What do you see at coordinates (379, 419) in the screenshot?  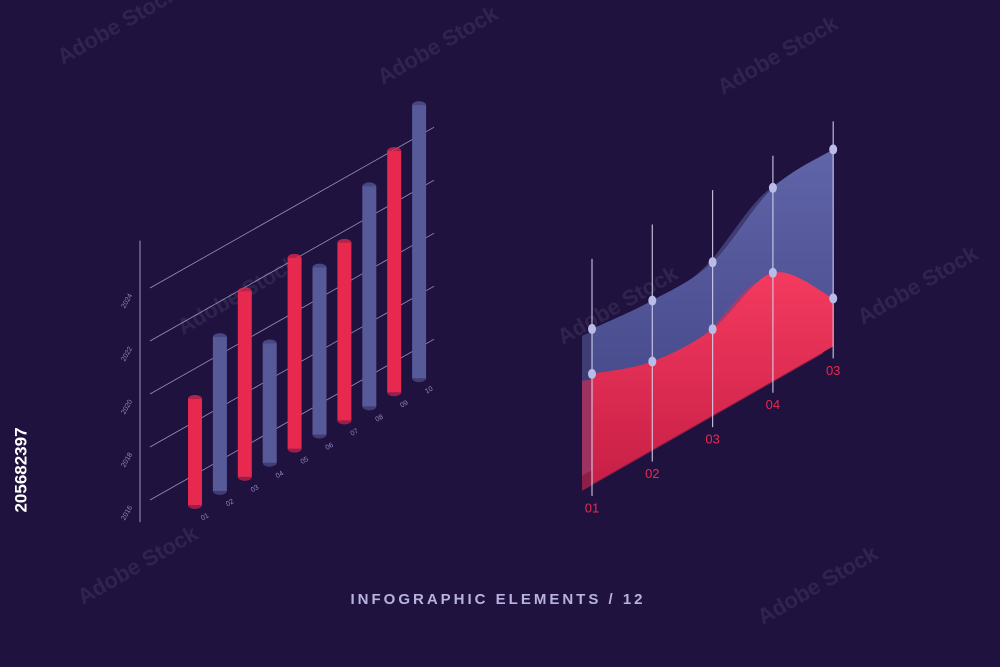 I see `x-tick-label: 08` at bounding box center [379, 419].